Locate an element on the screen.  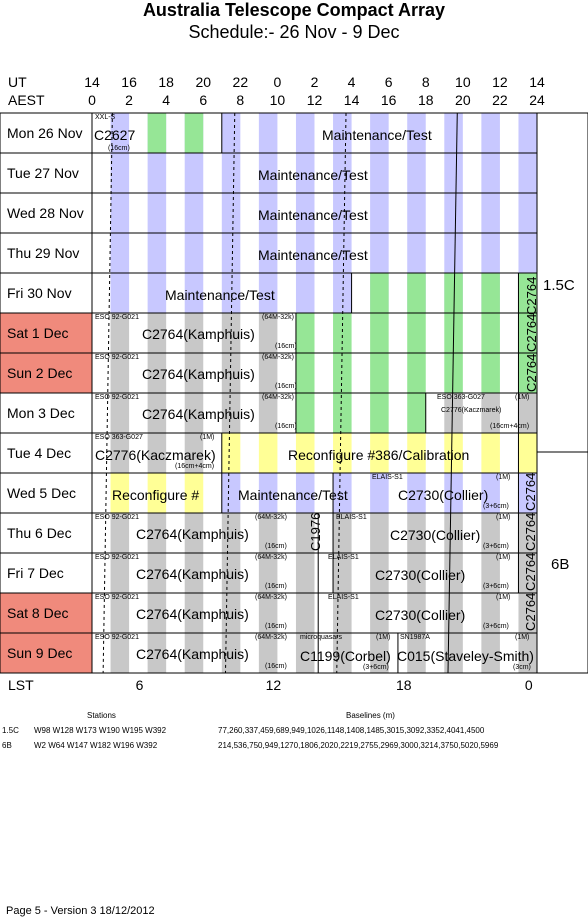
tick-label: 0 is located at coordinates (92, 100).